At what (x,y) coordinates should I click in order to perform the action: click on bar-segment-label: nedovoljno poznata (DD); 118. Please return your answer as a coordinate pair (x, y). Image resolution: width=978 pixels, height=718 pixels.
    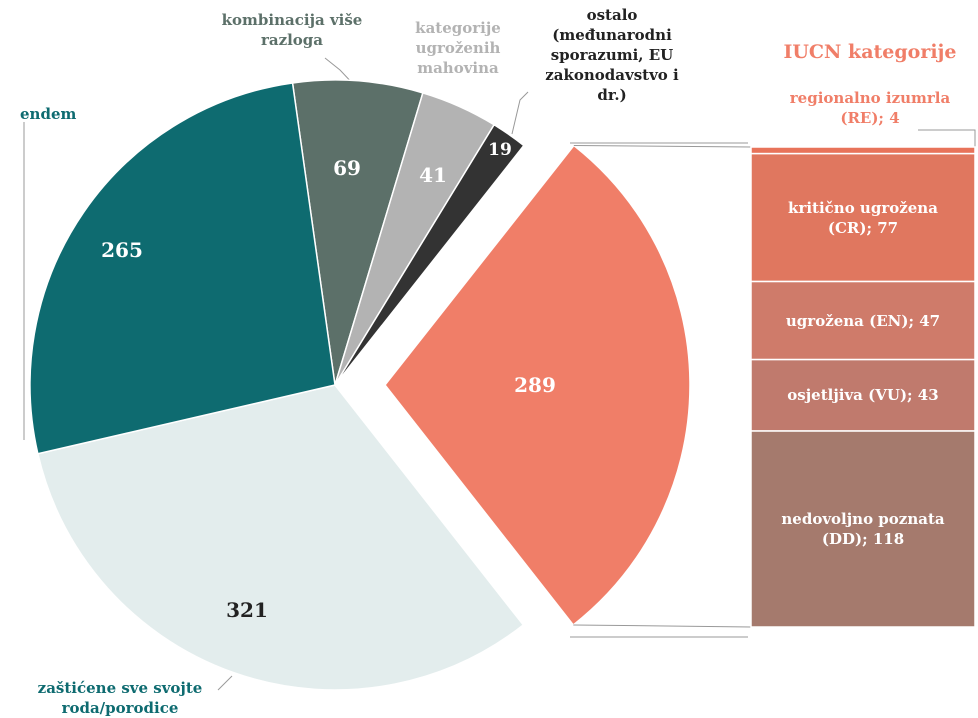
    Looking at the image, I should click on (863, 529).